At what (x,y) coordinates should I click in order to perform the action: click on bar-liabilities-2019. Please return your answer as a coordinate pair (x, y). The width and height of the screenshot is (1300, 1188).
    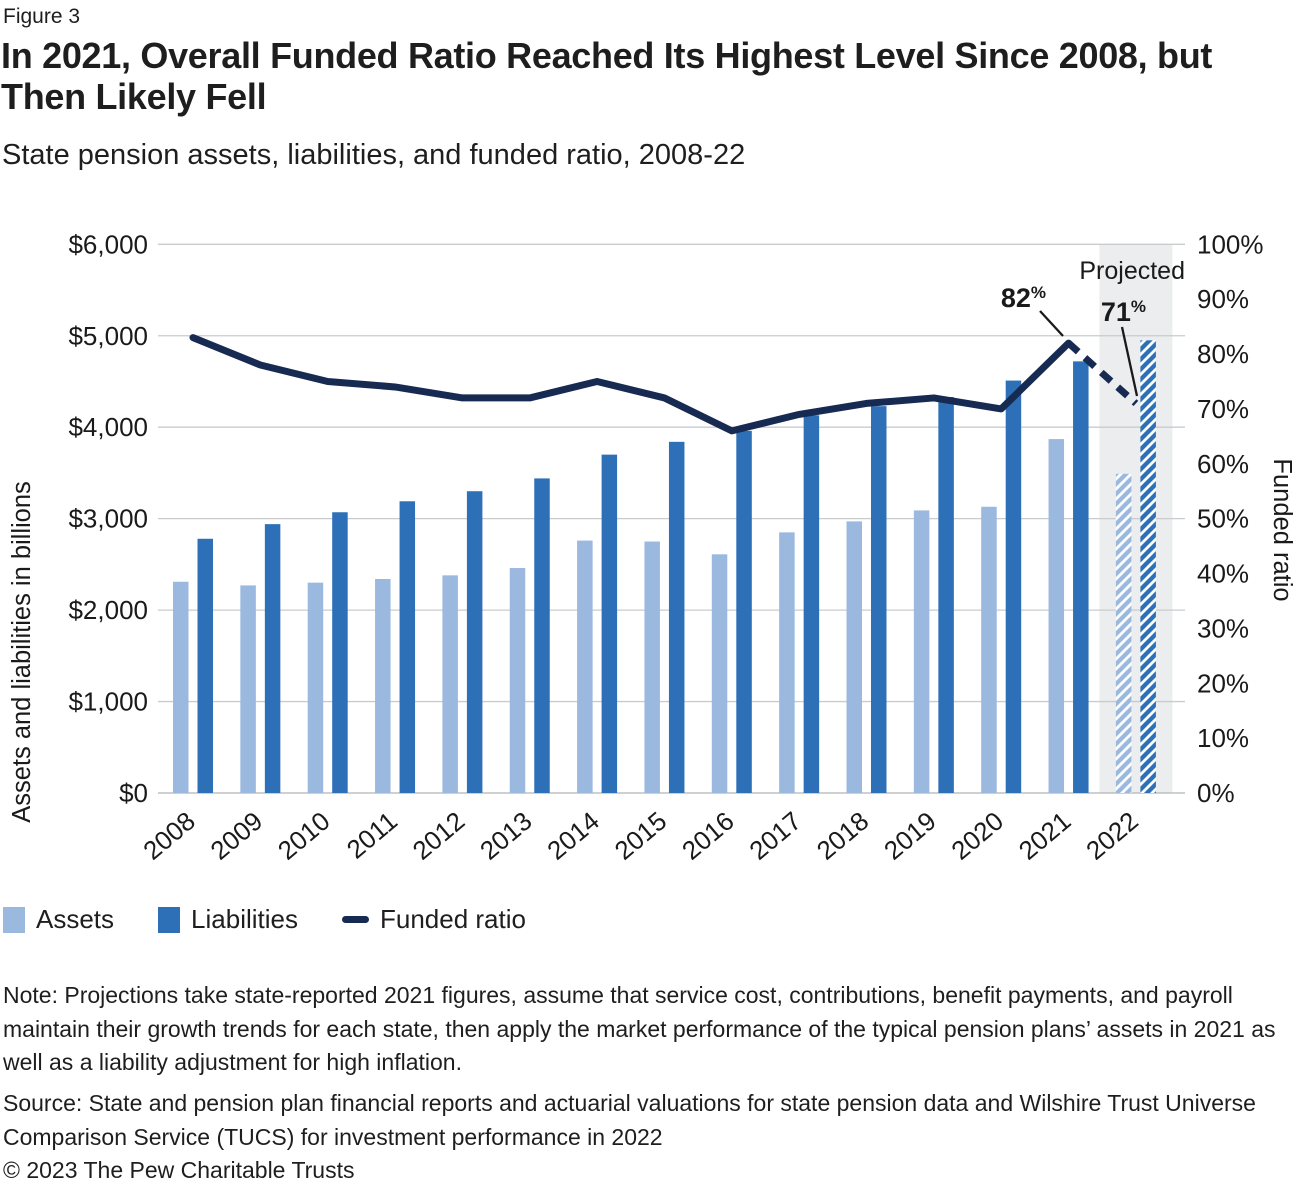
    Looking at the image, I should click on (946, 595).